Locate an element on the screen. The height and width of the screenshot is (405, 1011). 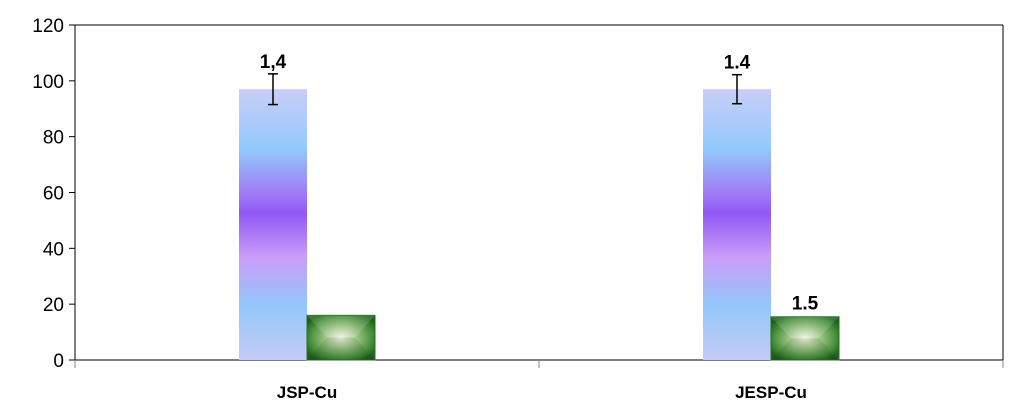
data-label: 1.5 is located at coordinates (805, 304).